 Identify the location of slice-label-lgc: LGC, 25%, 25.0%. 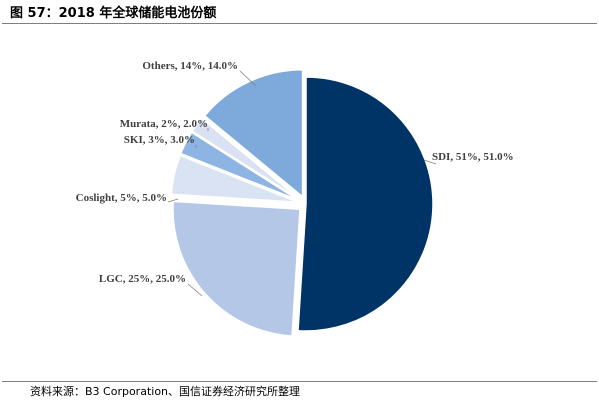
(142, 279).